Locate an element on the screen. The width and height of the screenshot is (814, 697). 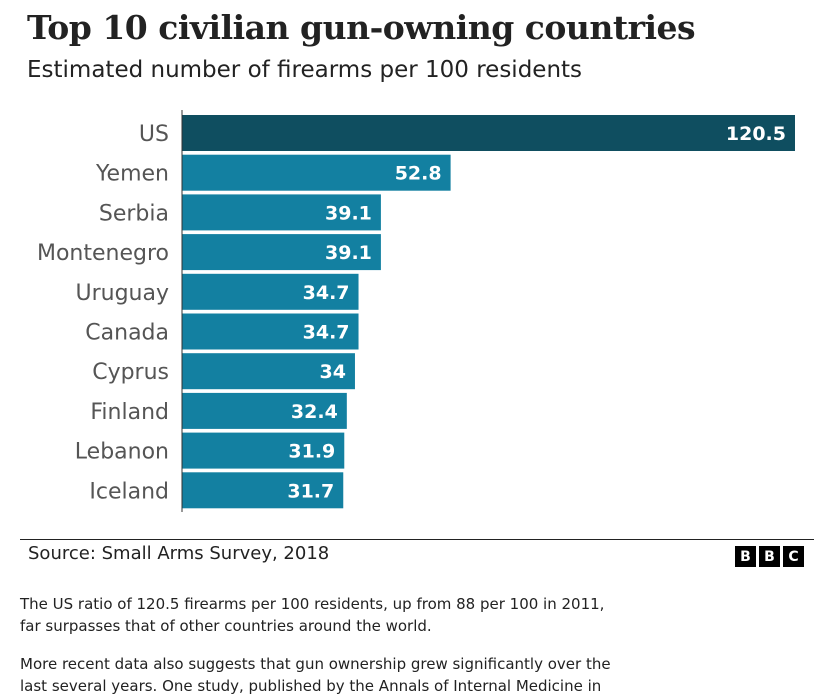
bar-cyprus is located at coordinates (268, 371).